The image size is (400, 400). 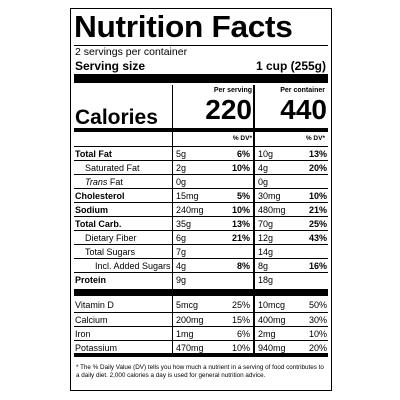 What do you see at coordinates (94, 305) in the screenshot?
I see `vitamin-name: Vitamin D` at bounding box center [94, 305].